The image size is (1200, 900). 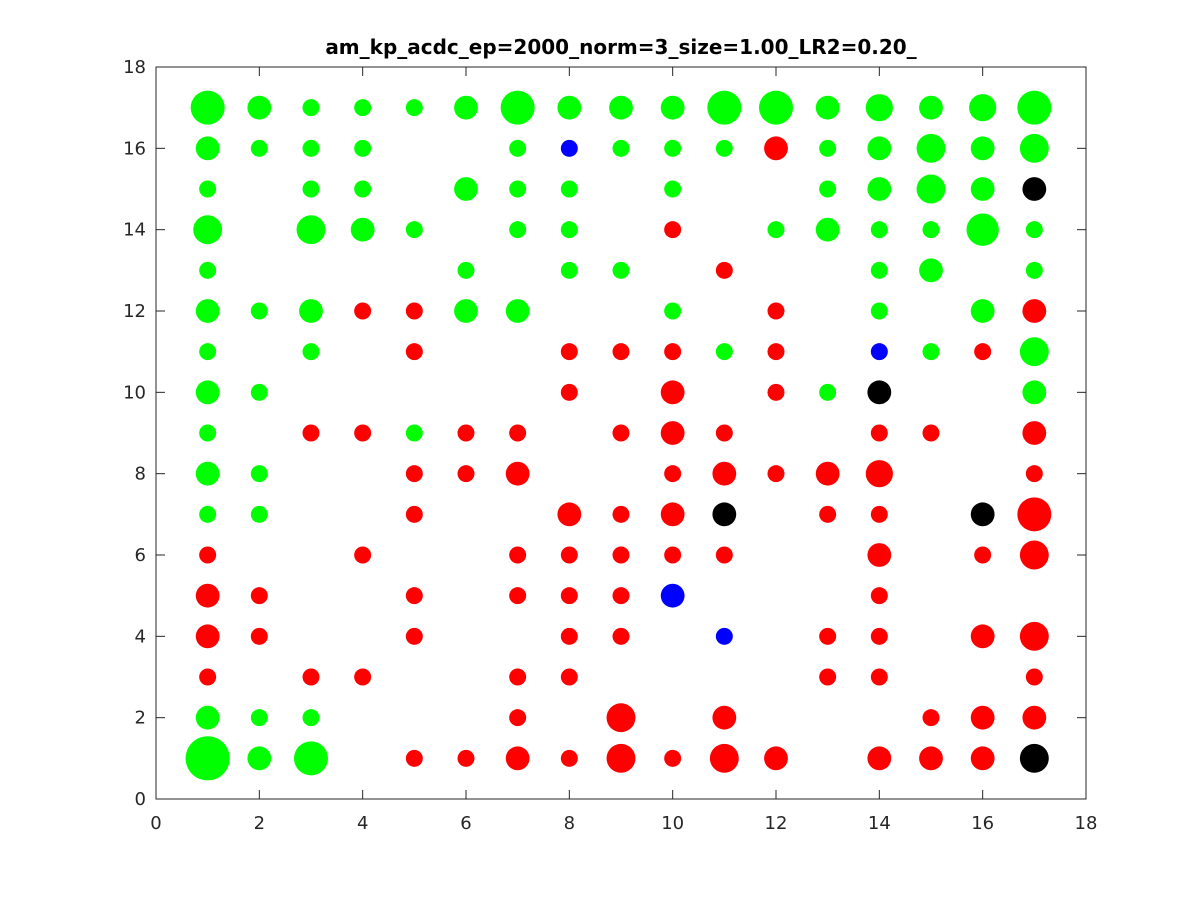 What do you see at coordinates (140, 636) in the screenshot?
I see `y-tick-label: 4` at bounding box center [140, 636].